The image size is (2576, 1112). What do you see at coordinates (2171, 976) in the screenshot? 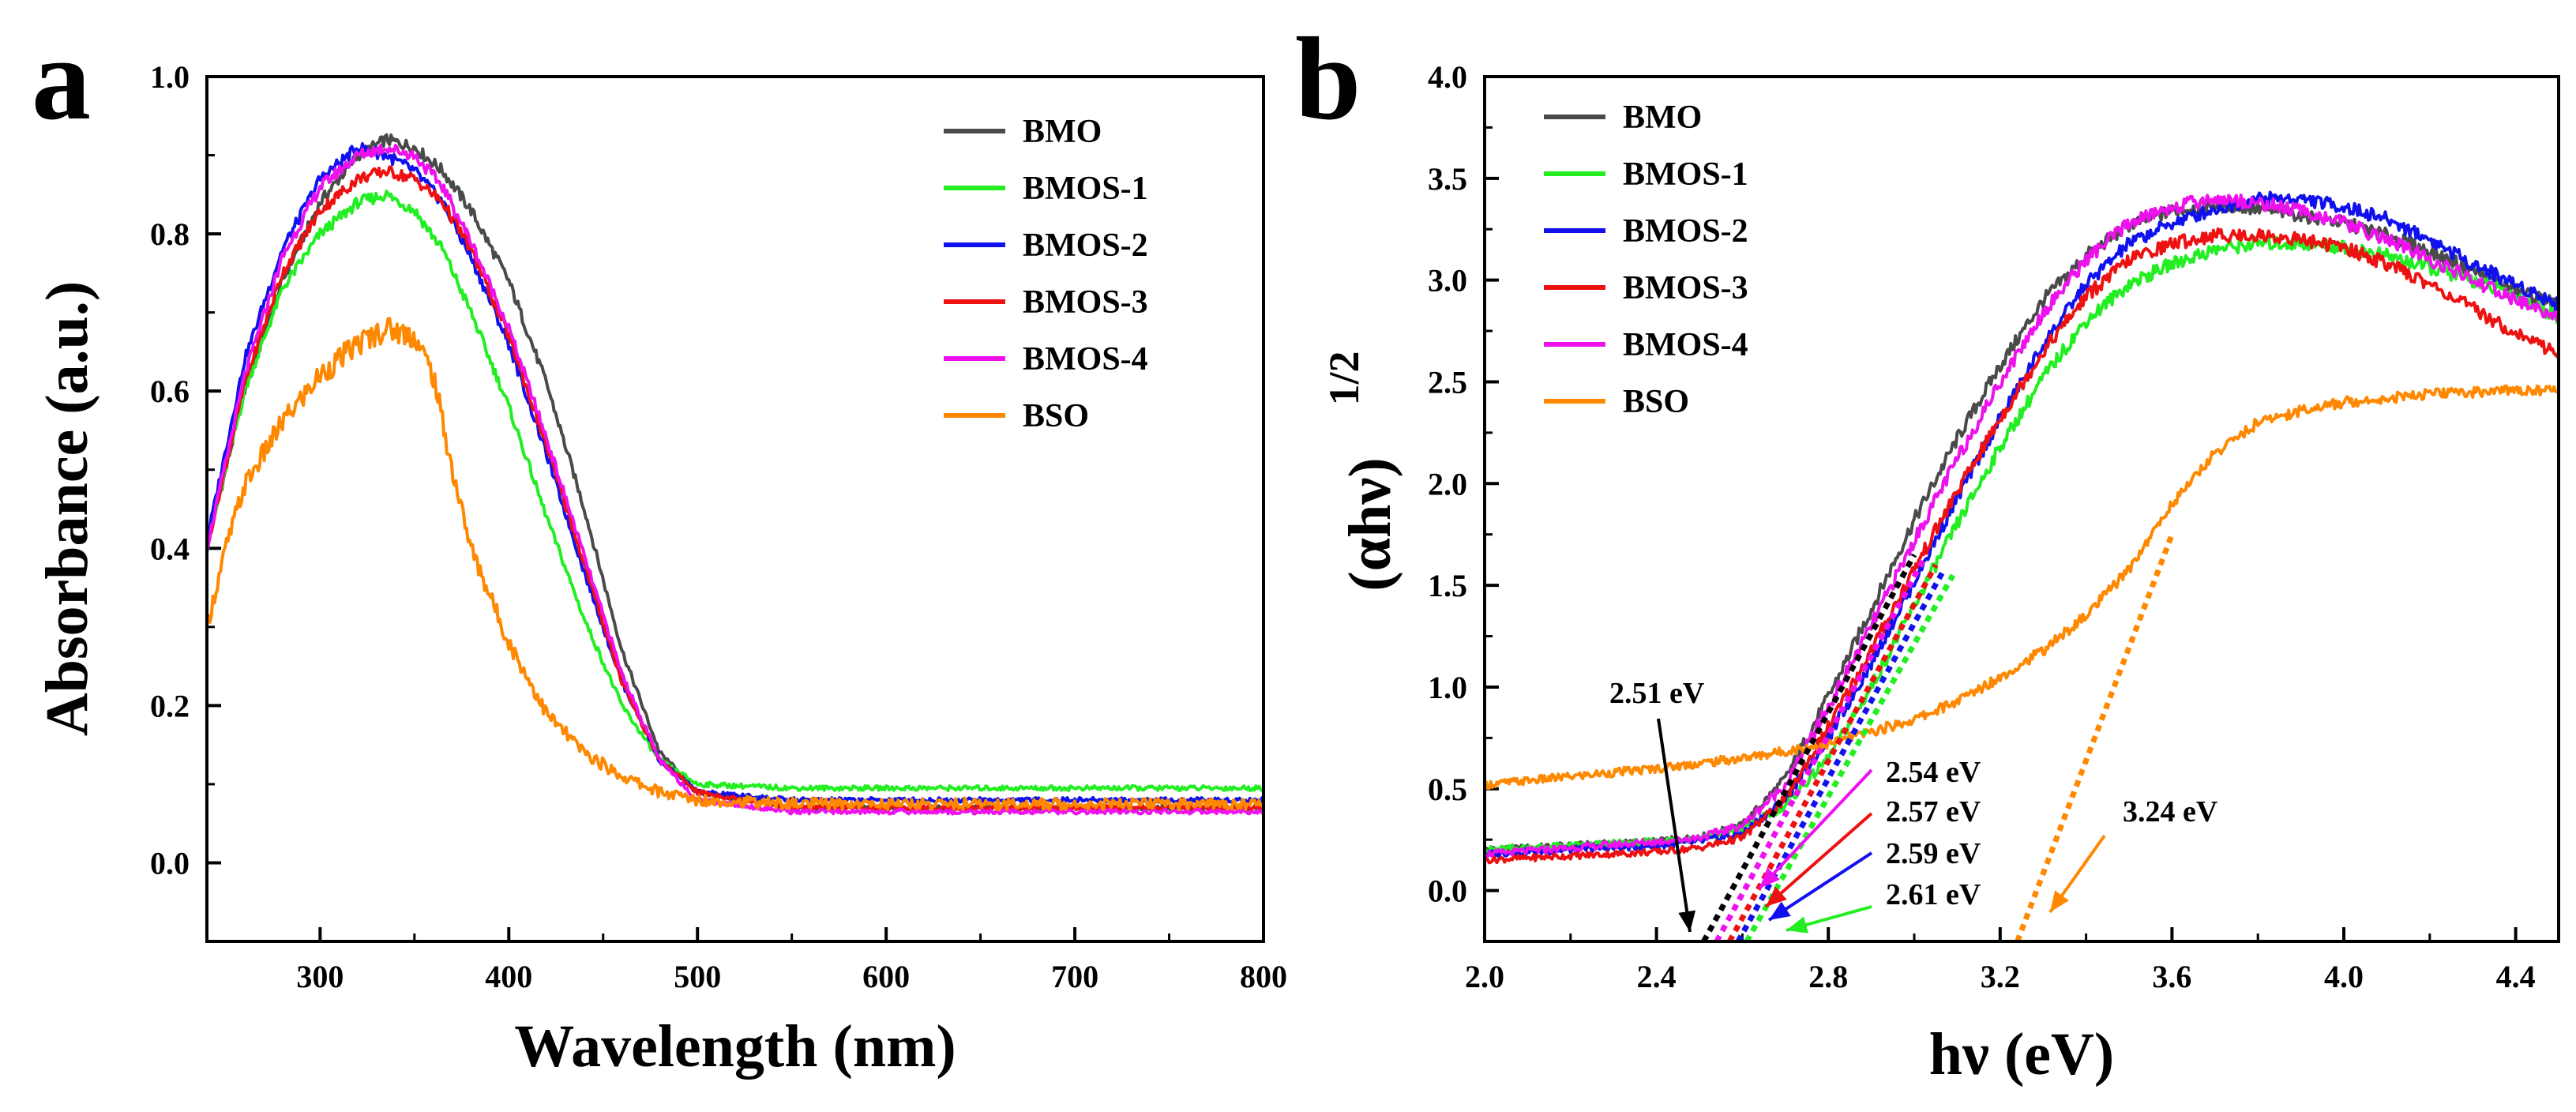
I see `x-tick-label: 3.6` at bounding box center [2171, 976].